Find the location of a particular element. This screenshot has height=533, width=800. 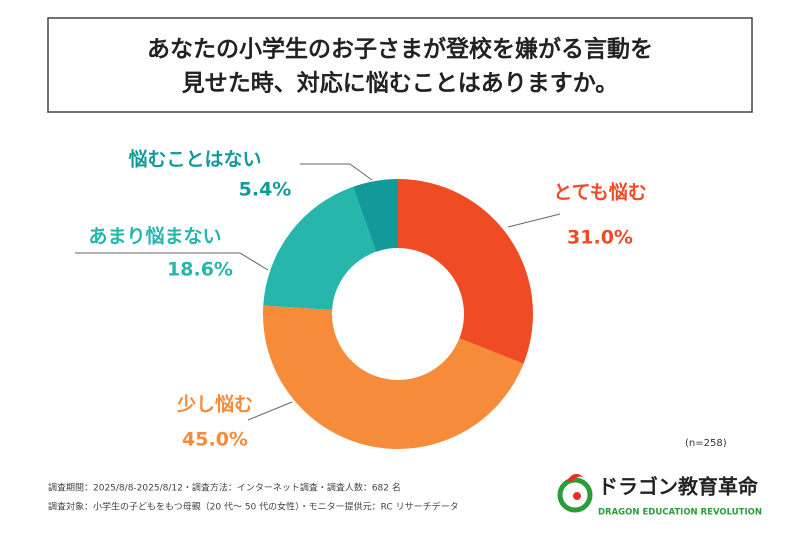

brand-tagline: DRAGON EDUCATION REVOLUTION is located at coordinates (680, 513).